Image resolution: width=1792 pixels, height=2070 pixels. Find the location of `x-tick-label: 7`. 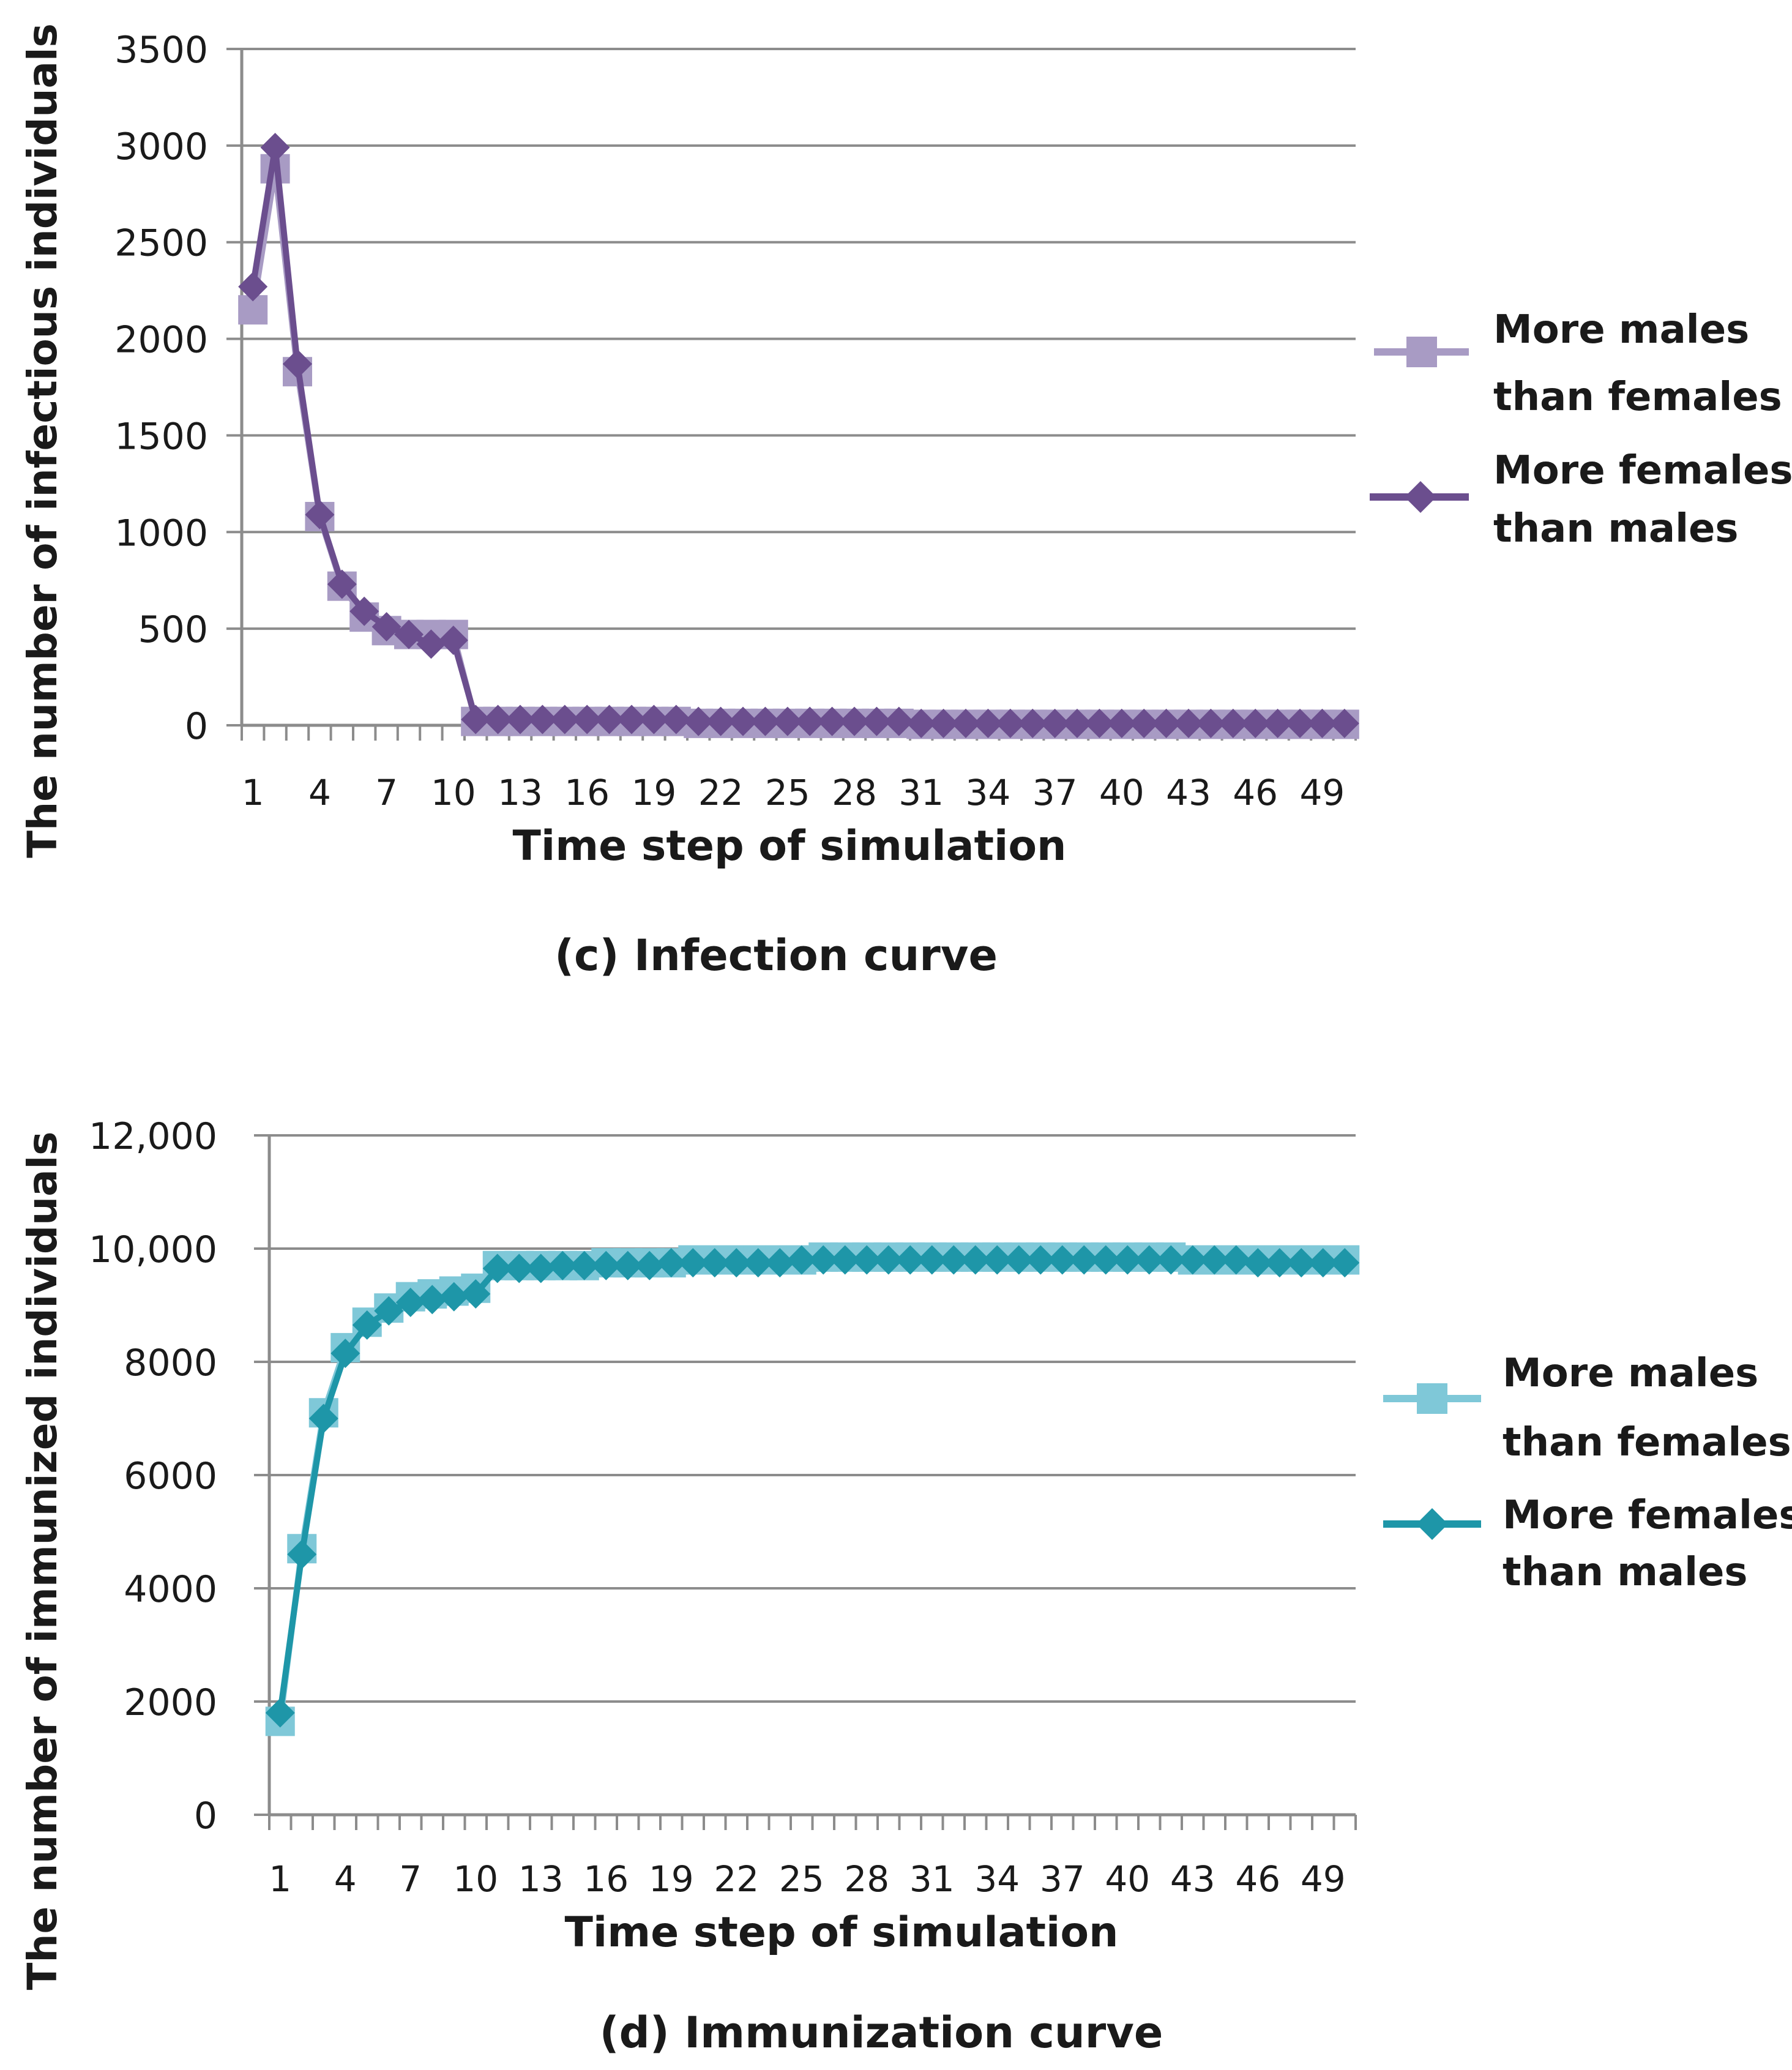

x-tick-label: 7 is located at coordinates (410, 1879).